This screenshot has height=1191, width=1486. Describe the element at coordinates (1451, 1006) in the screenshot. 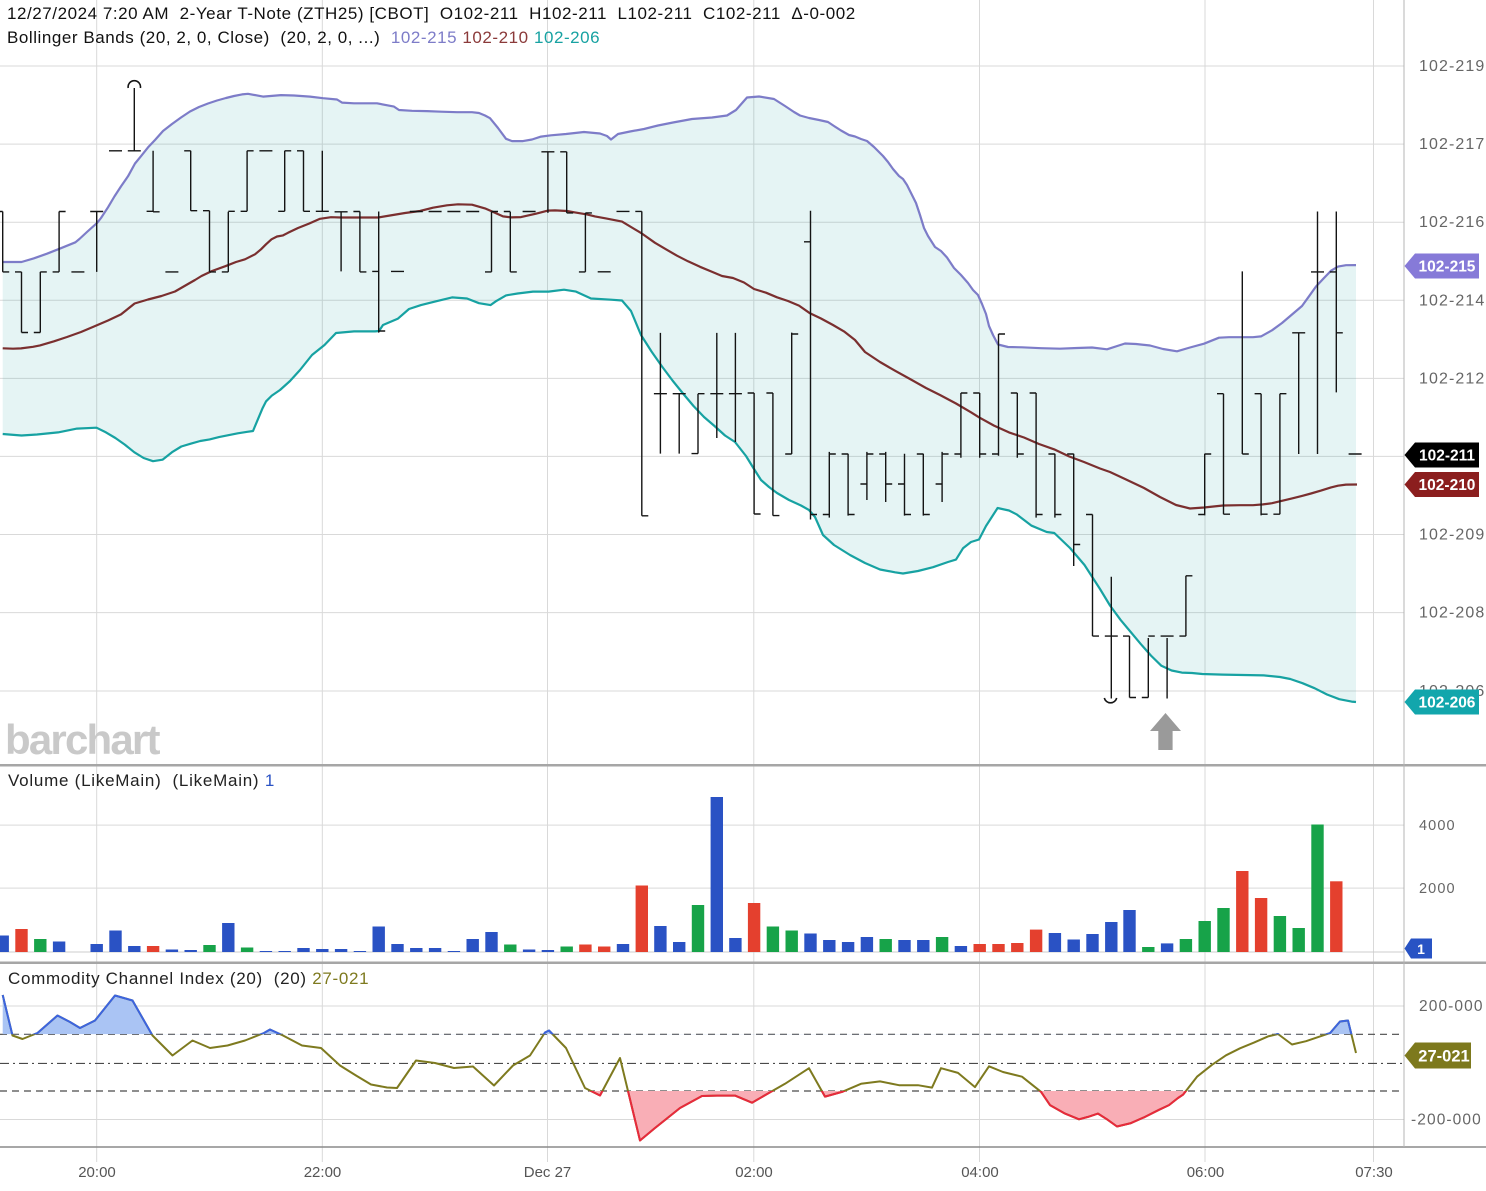

I see `svg-text: 200-000` at that location.